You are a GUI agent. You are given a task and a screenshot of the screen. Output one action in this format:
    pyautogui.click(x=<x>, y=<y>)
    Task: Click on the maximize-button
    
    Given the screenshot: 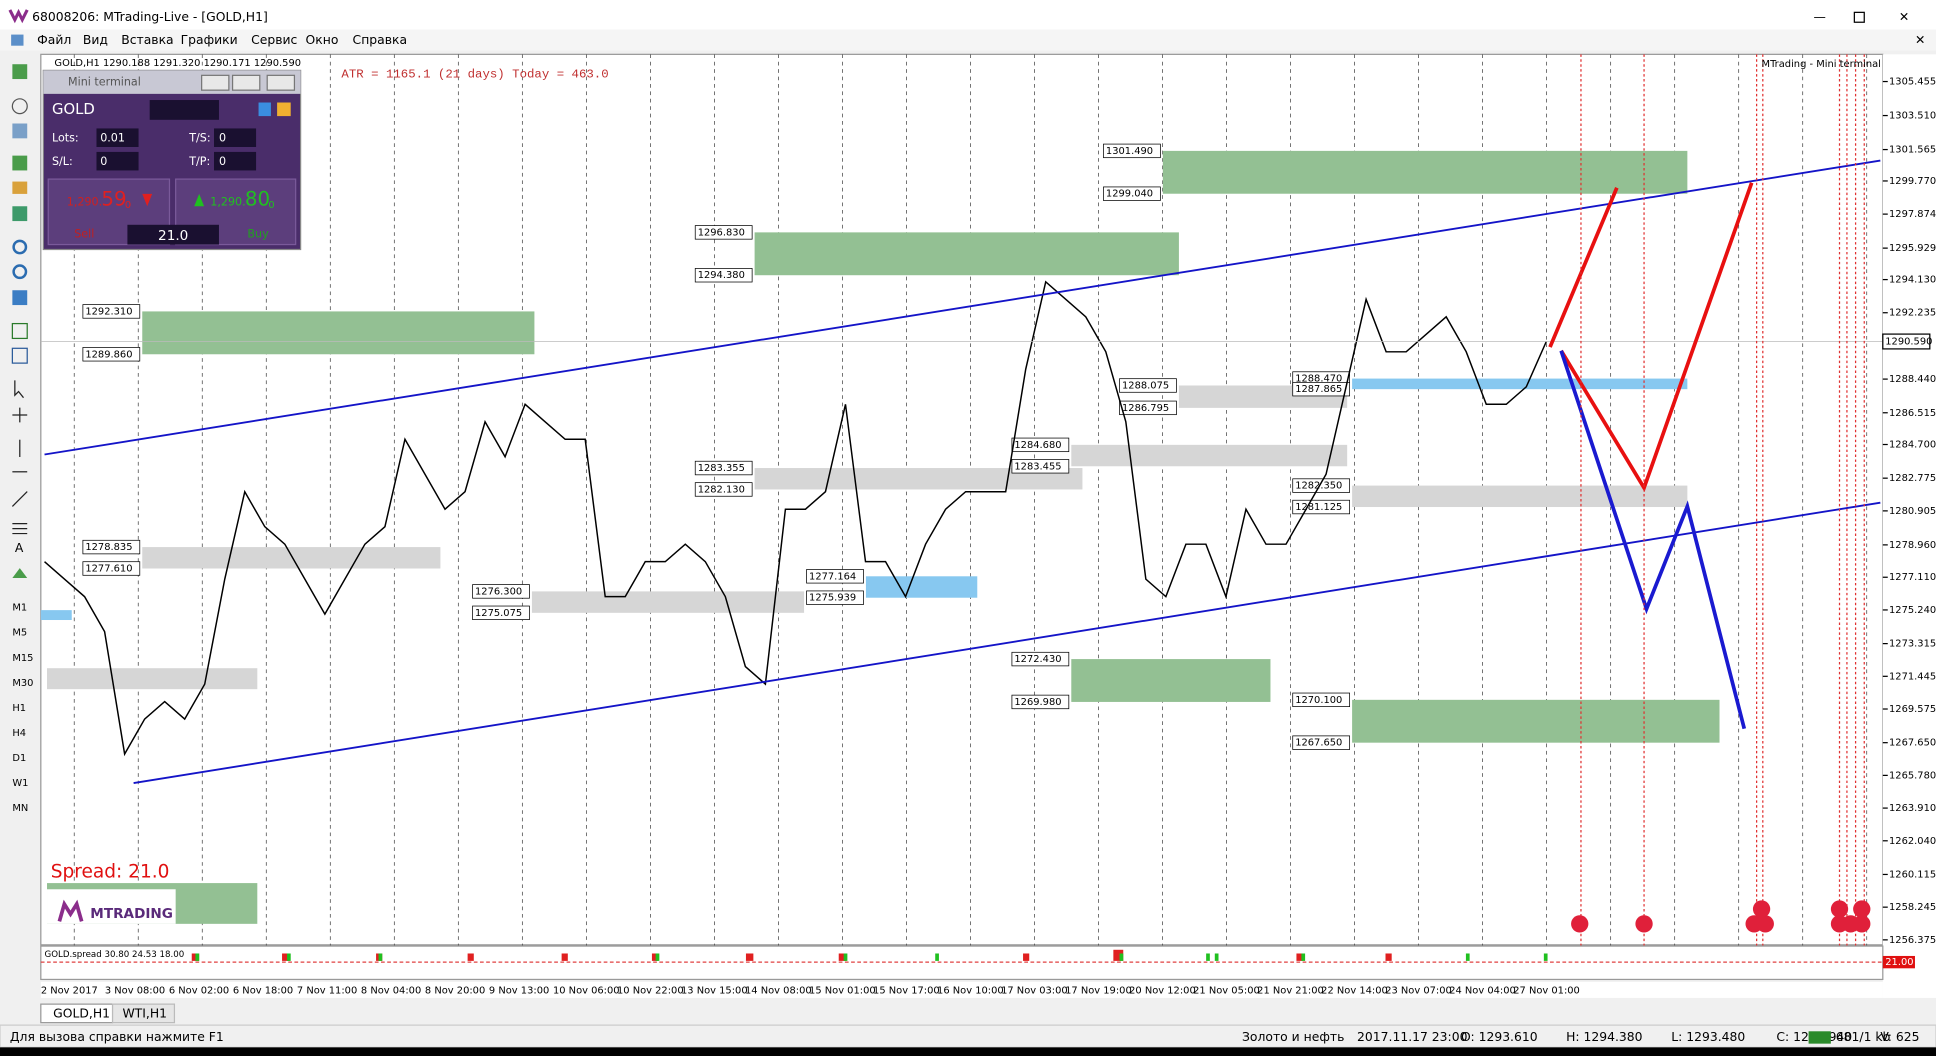 What is the action you would take?
    pyautogui.click(x=1859, y=17)
    